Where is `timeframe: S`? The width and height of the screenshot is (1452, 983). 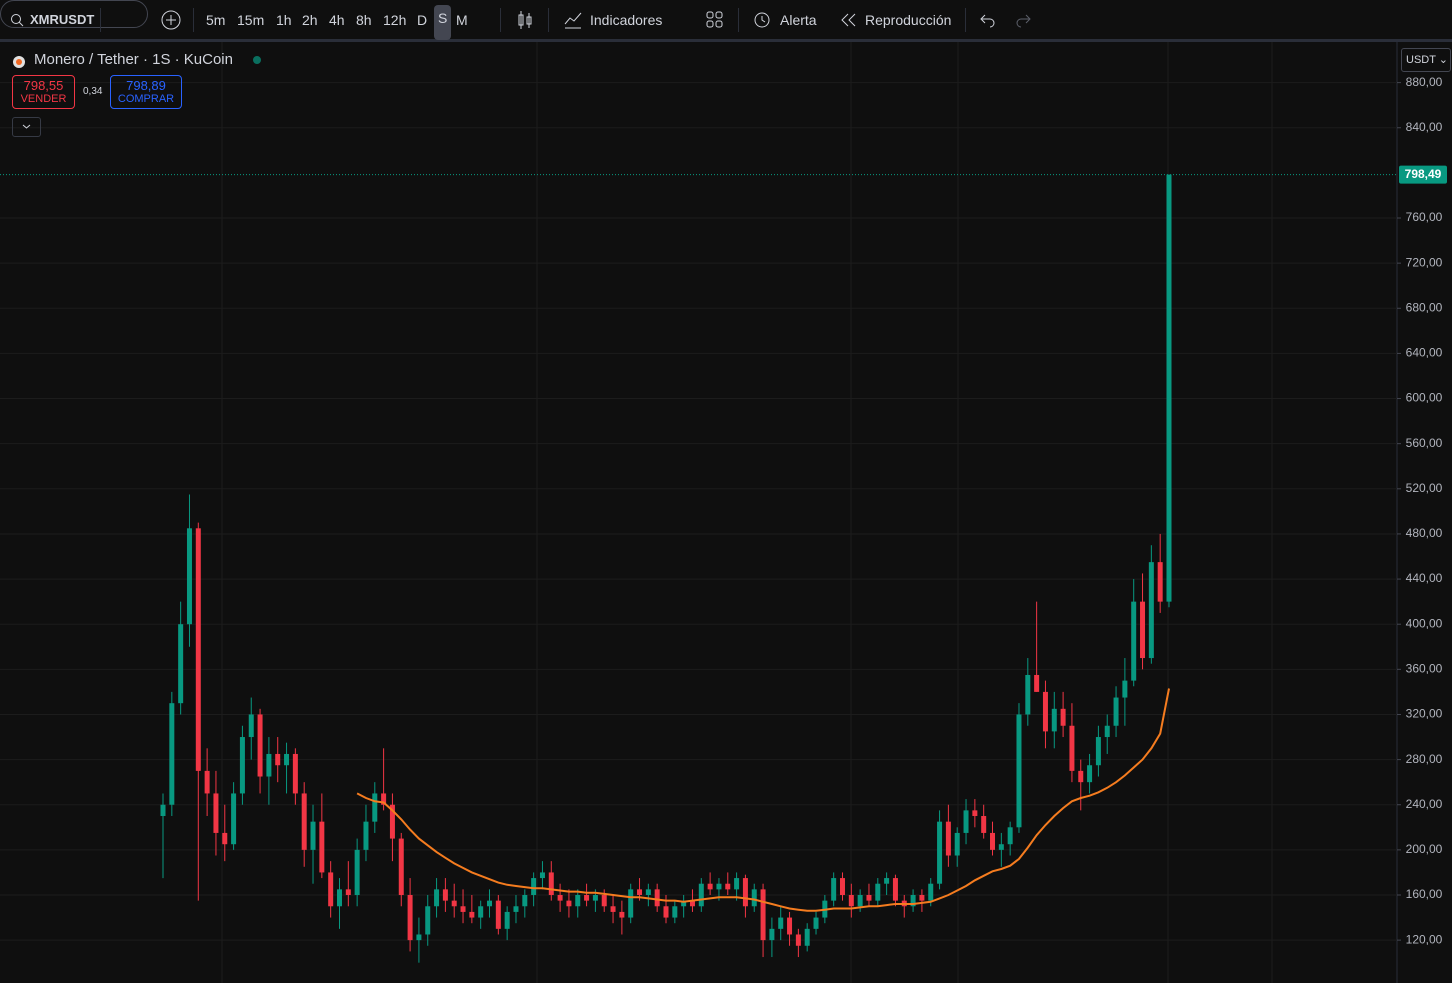 timeframe: S is located at coordinates (443, 22).